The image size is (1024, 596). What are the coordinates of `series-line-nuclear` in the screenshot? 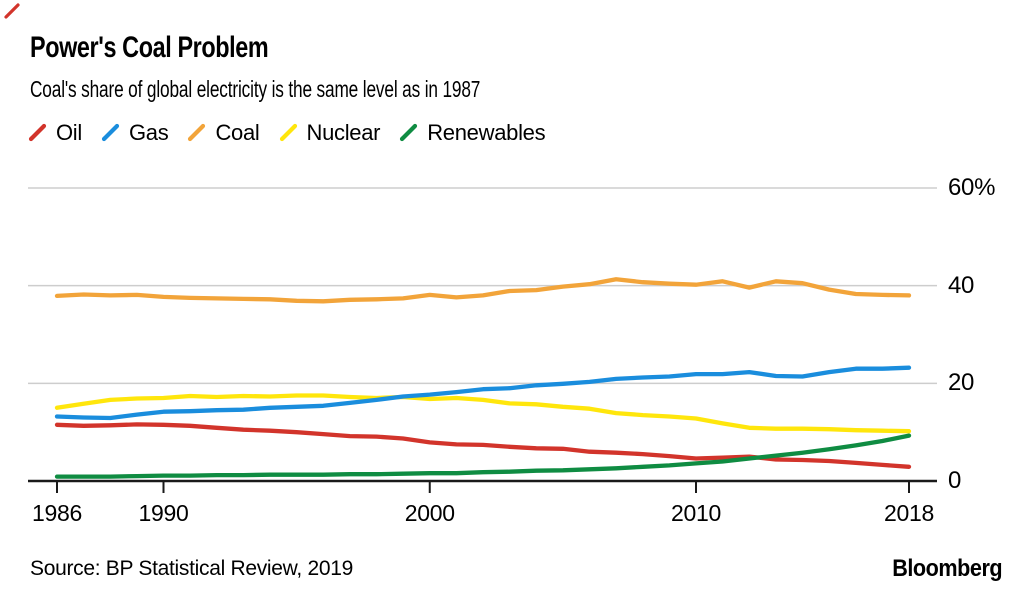 It's located at (483, 413).